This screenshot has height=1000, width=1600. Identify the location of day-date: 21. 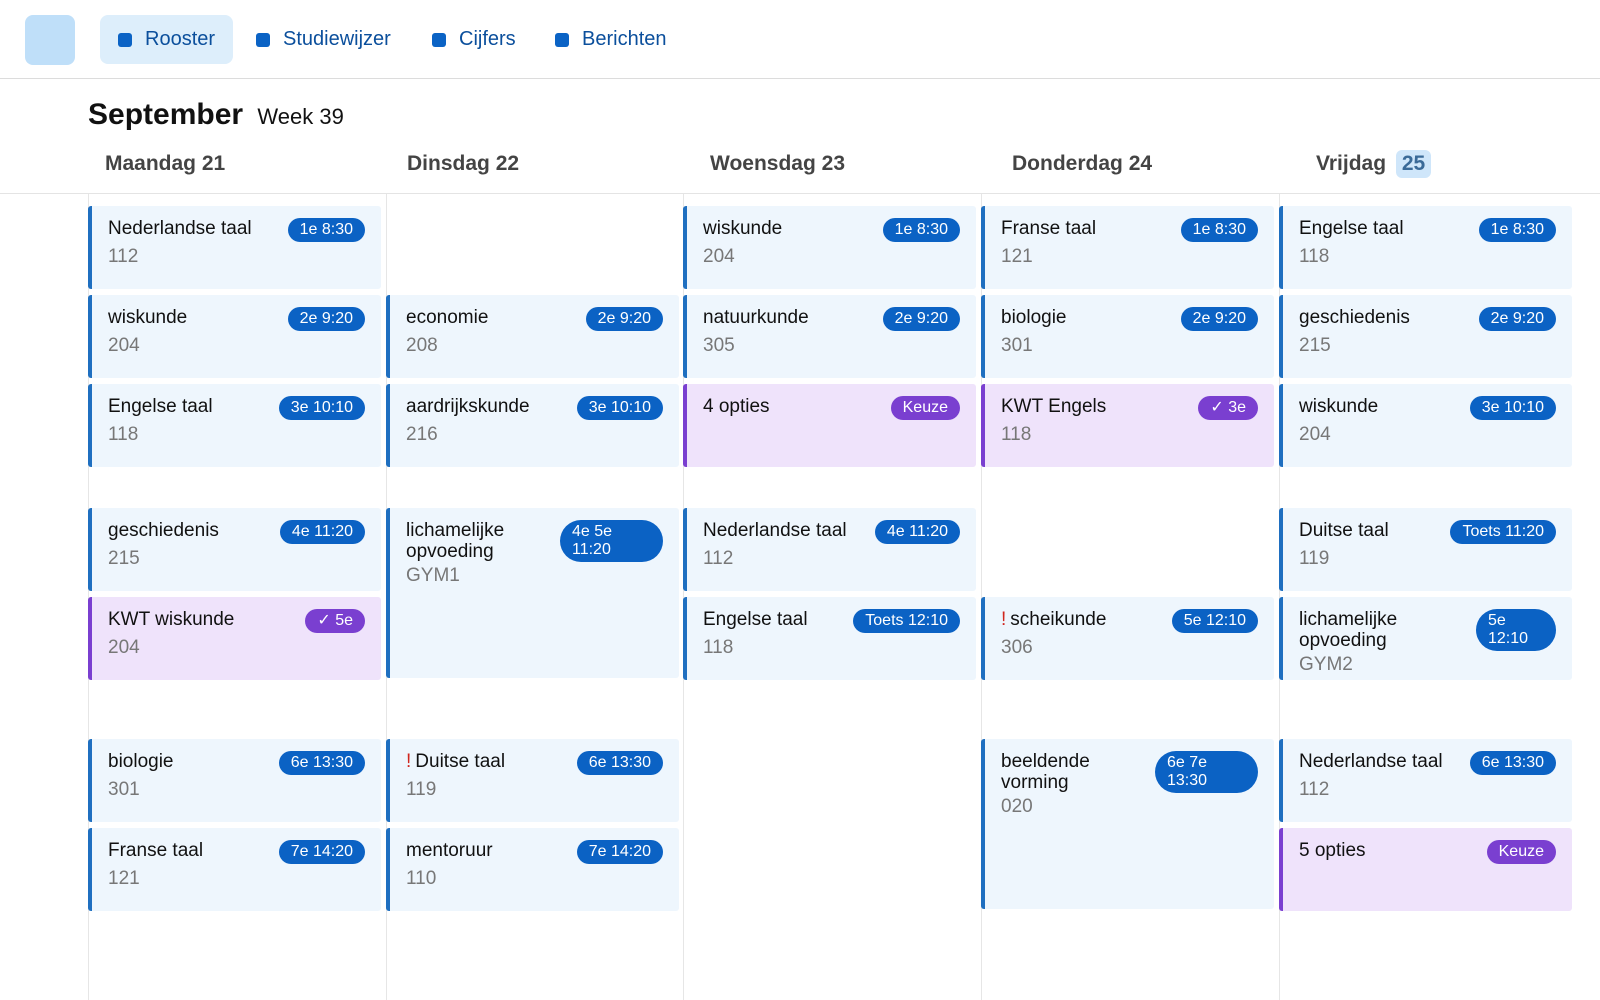
(213, 163).